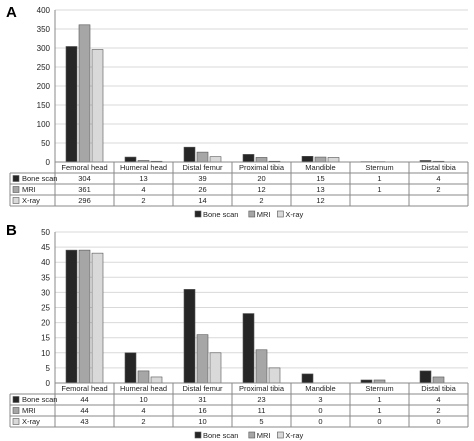 This screenshot has height=441, width=474. Describe the element at coordinates (320, 178) in the screenshot. I see `table-cell: 15` at that location.